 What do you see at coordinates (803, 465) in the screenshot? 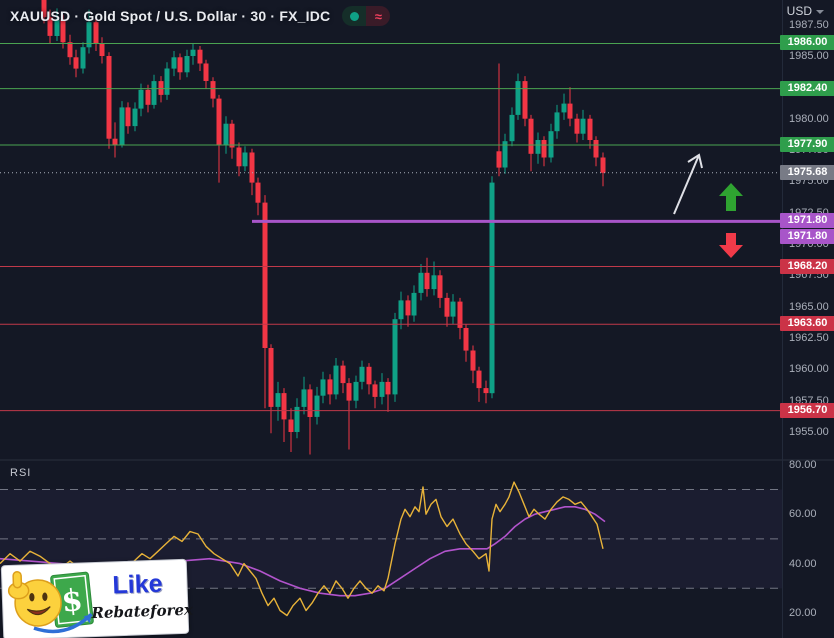
I see `rsi-tick-label: 80.00` at bounding box center [803, 465].